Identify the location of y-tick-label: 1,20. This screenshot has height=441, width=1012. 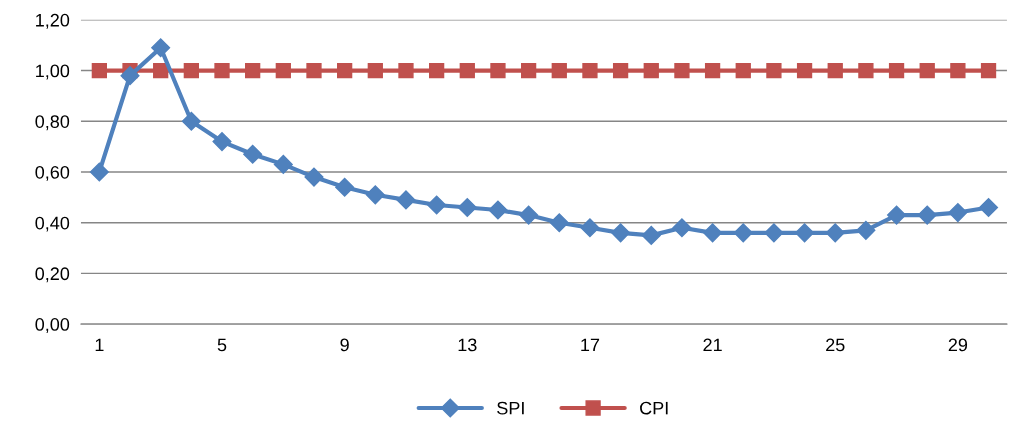
(53, 21).